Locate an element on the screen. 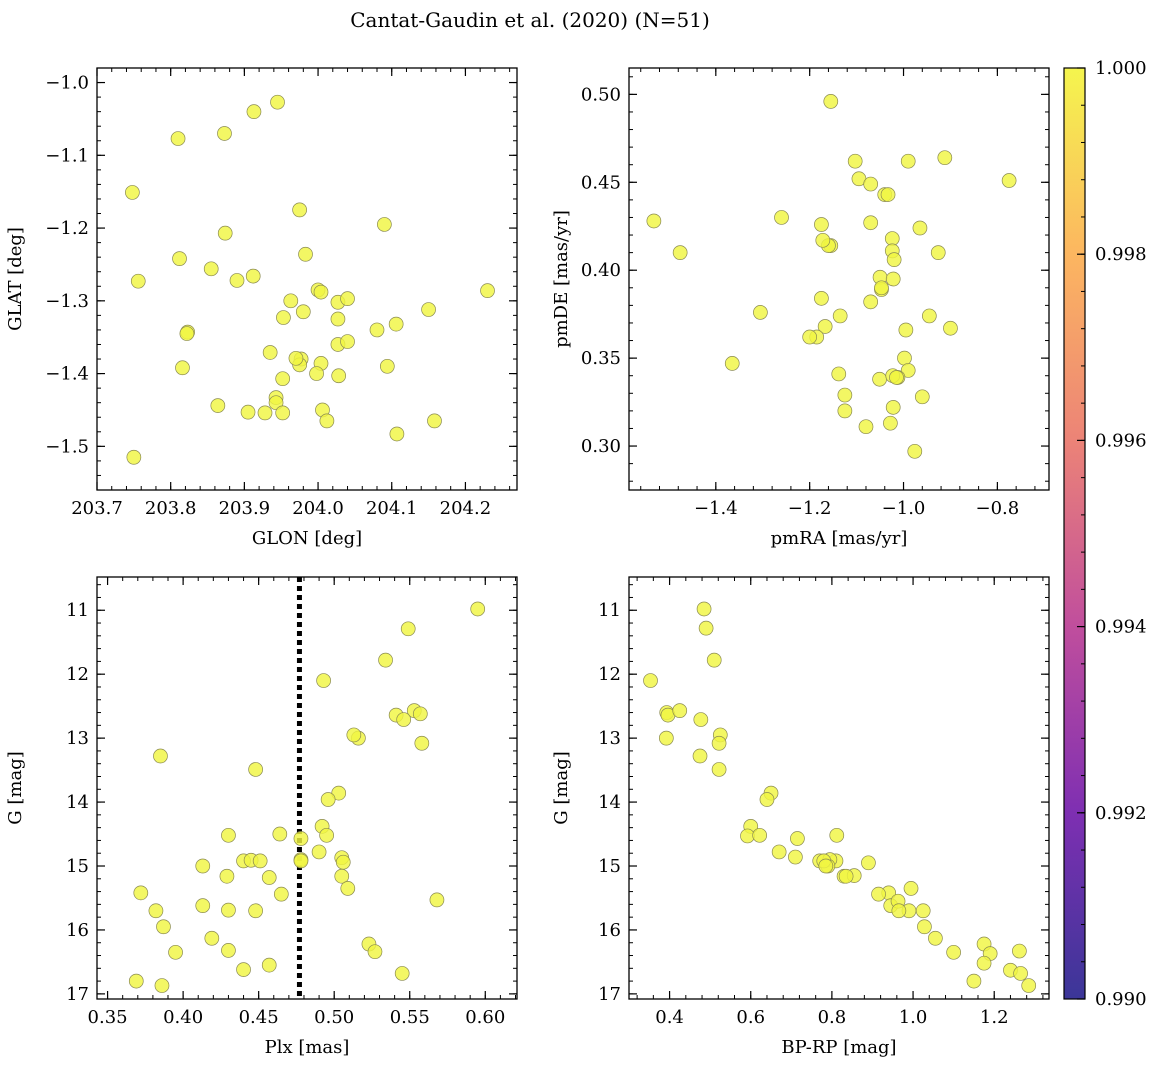 The image size is (1161, 1067). y-tick-label: −1.3 is located at coordinates (67, 301).